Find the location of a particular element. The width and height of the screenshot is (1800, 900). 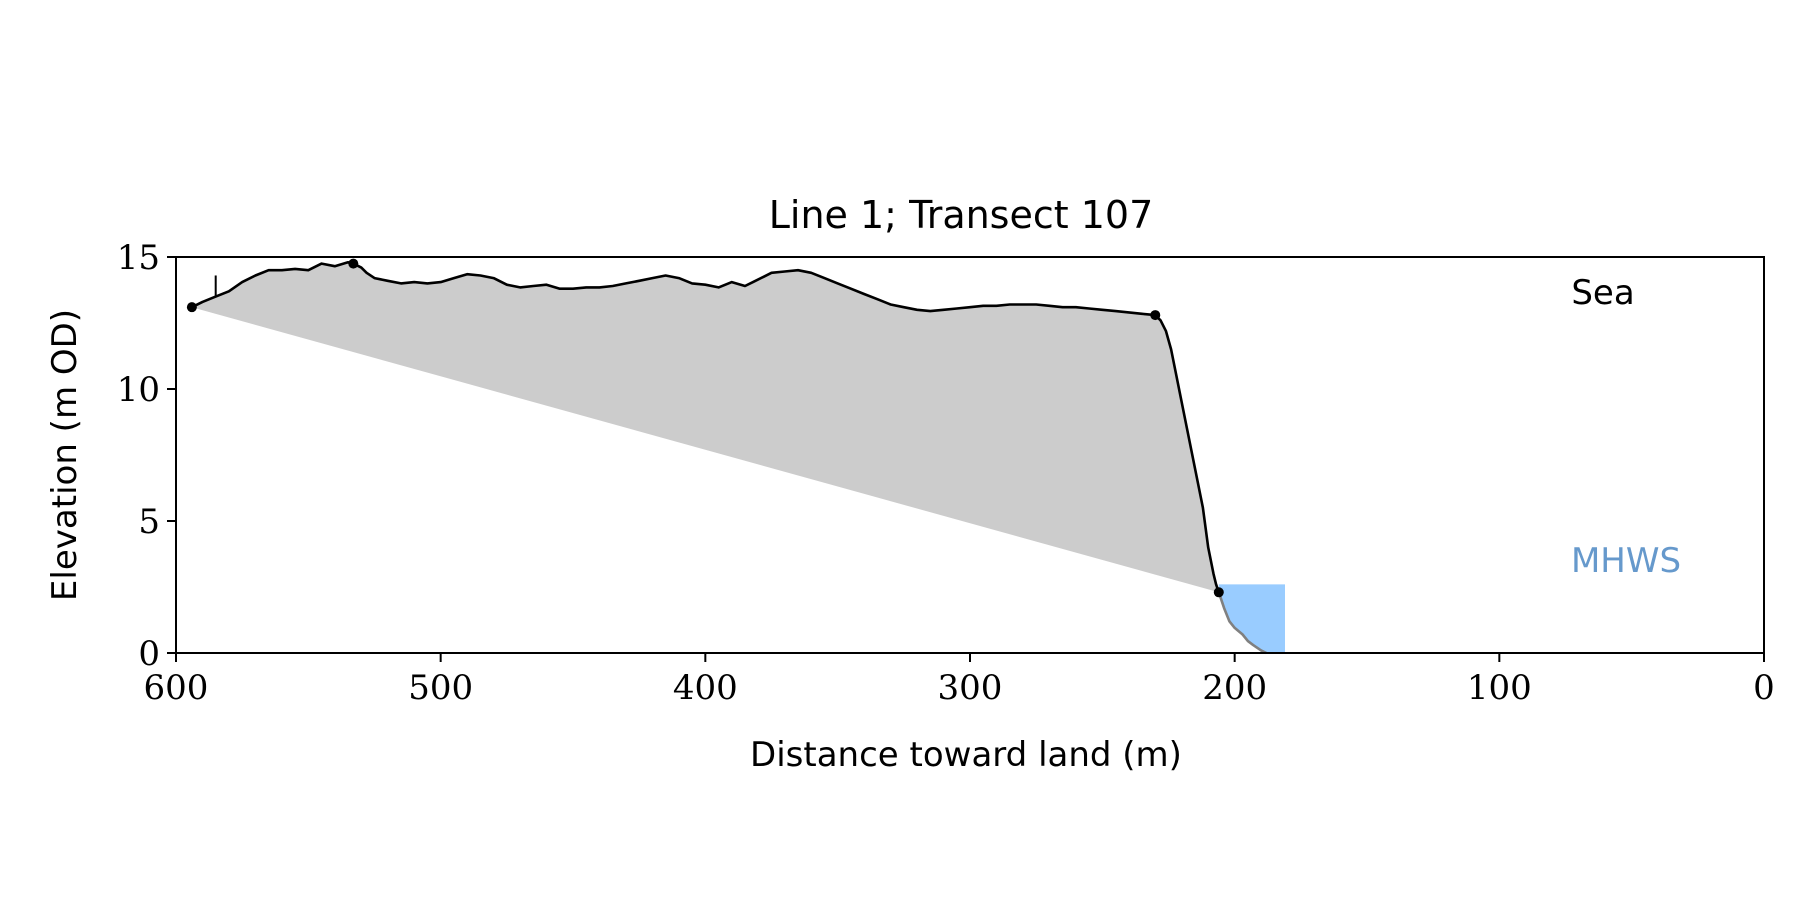

y-tick-label-5: 5 is located at coordinates (149, 522).